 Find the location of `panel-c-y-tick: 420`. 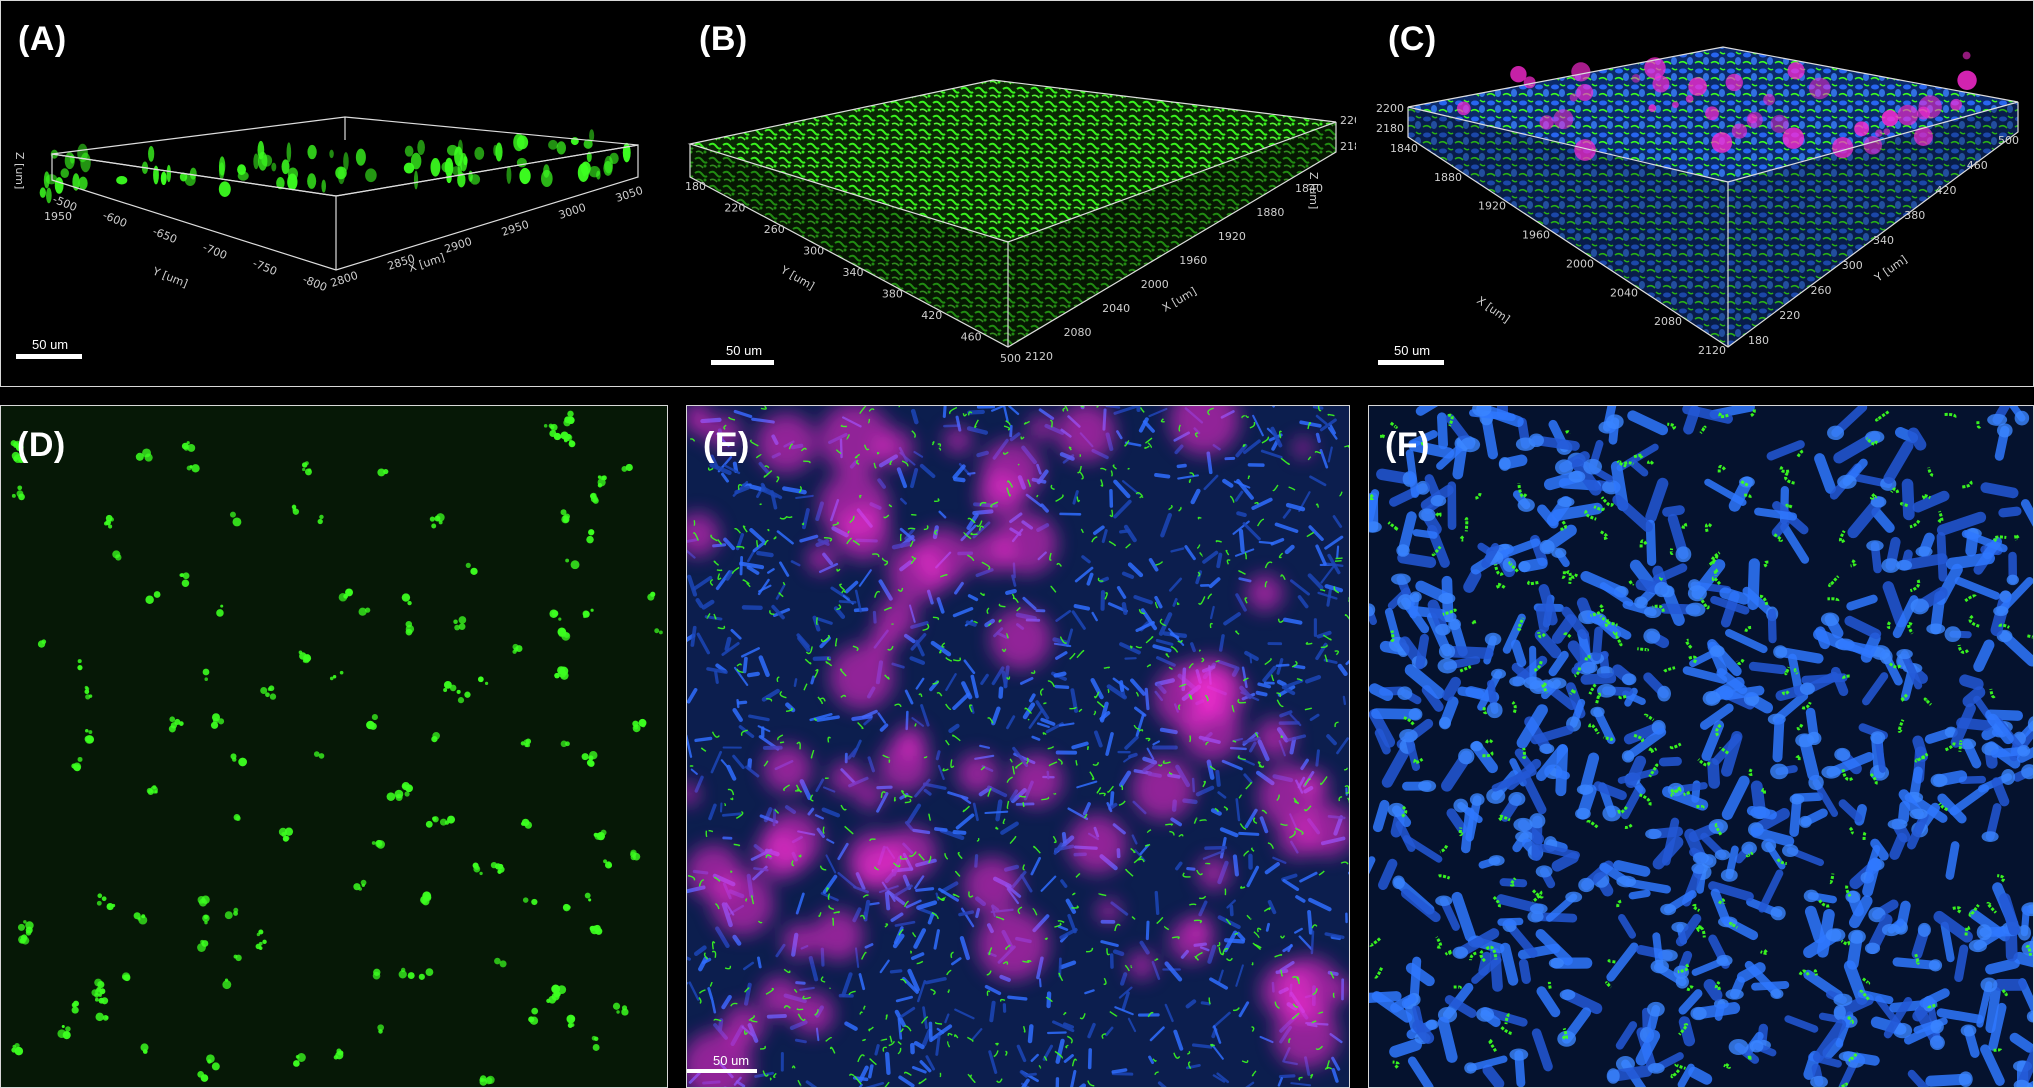

panel-c-y-tick: 420 is located at coordinates (1946, 190).